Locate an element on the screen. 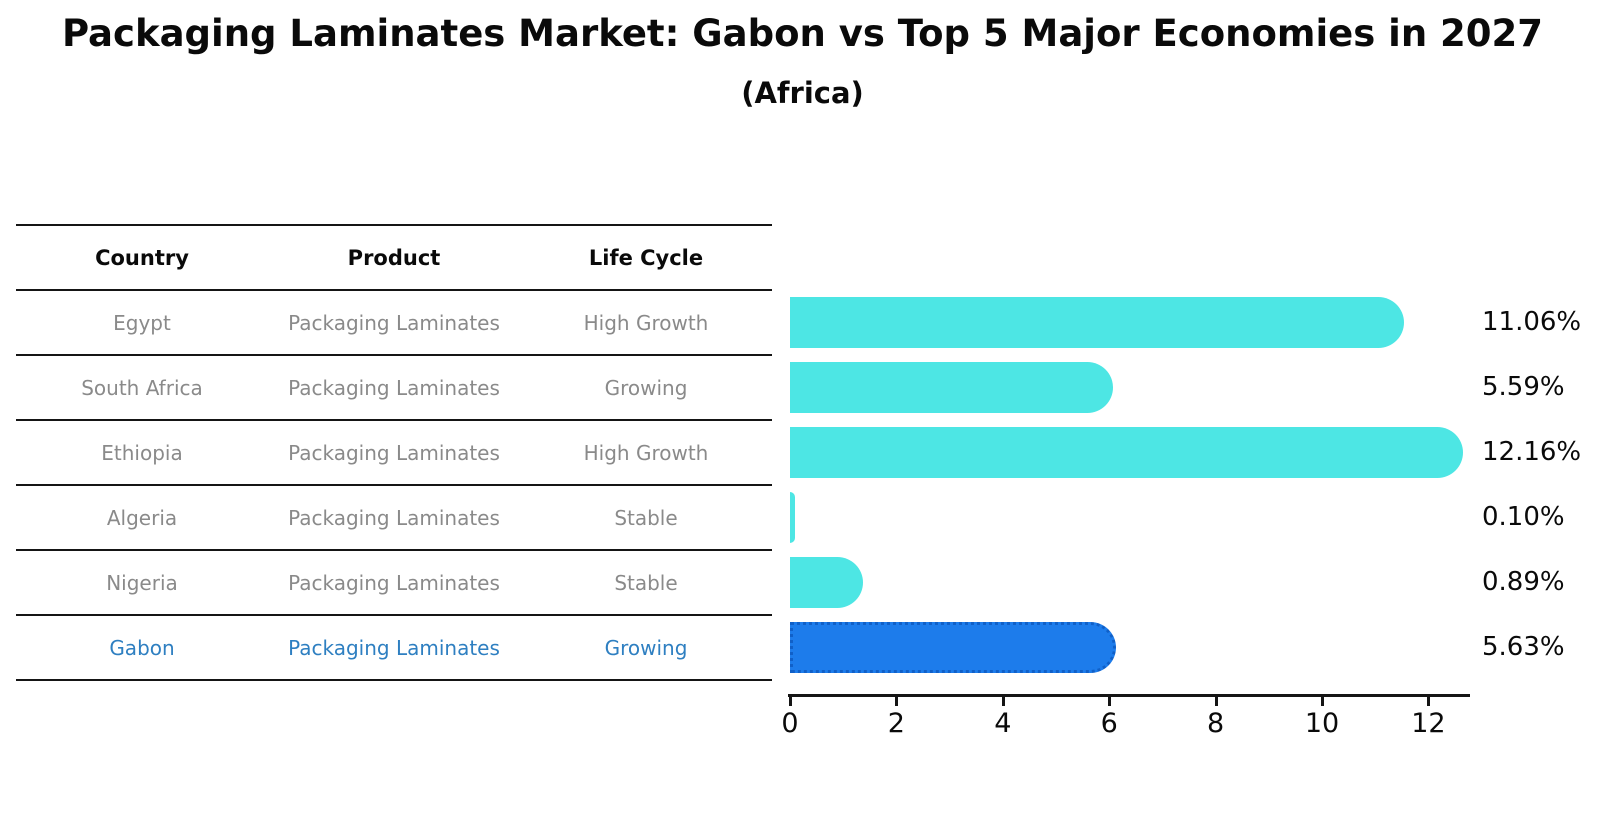 The width and height of the screenshot is (1605, 823). x-axis-tick-label: 8 is located at coordinates (1216, 723).